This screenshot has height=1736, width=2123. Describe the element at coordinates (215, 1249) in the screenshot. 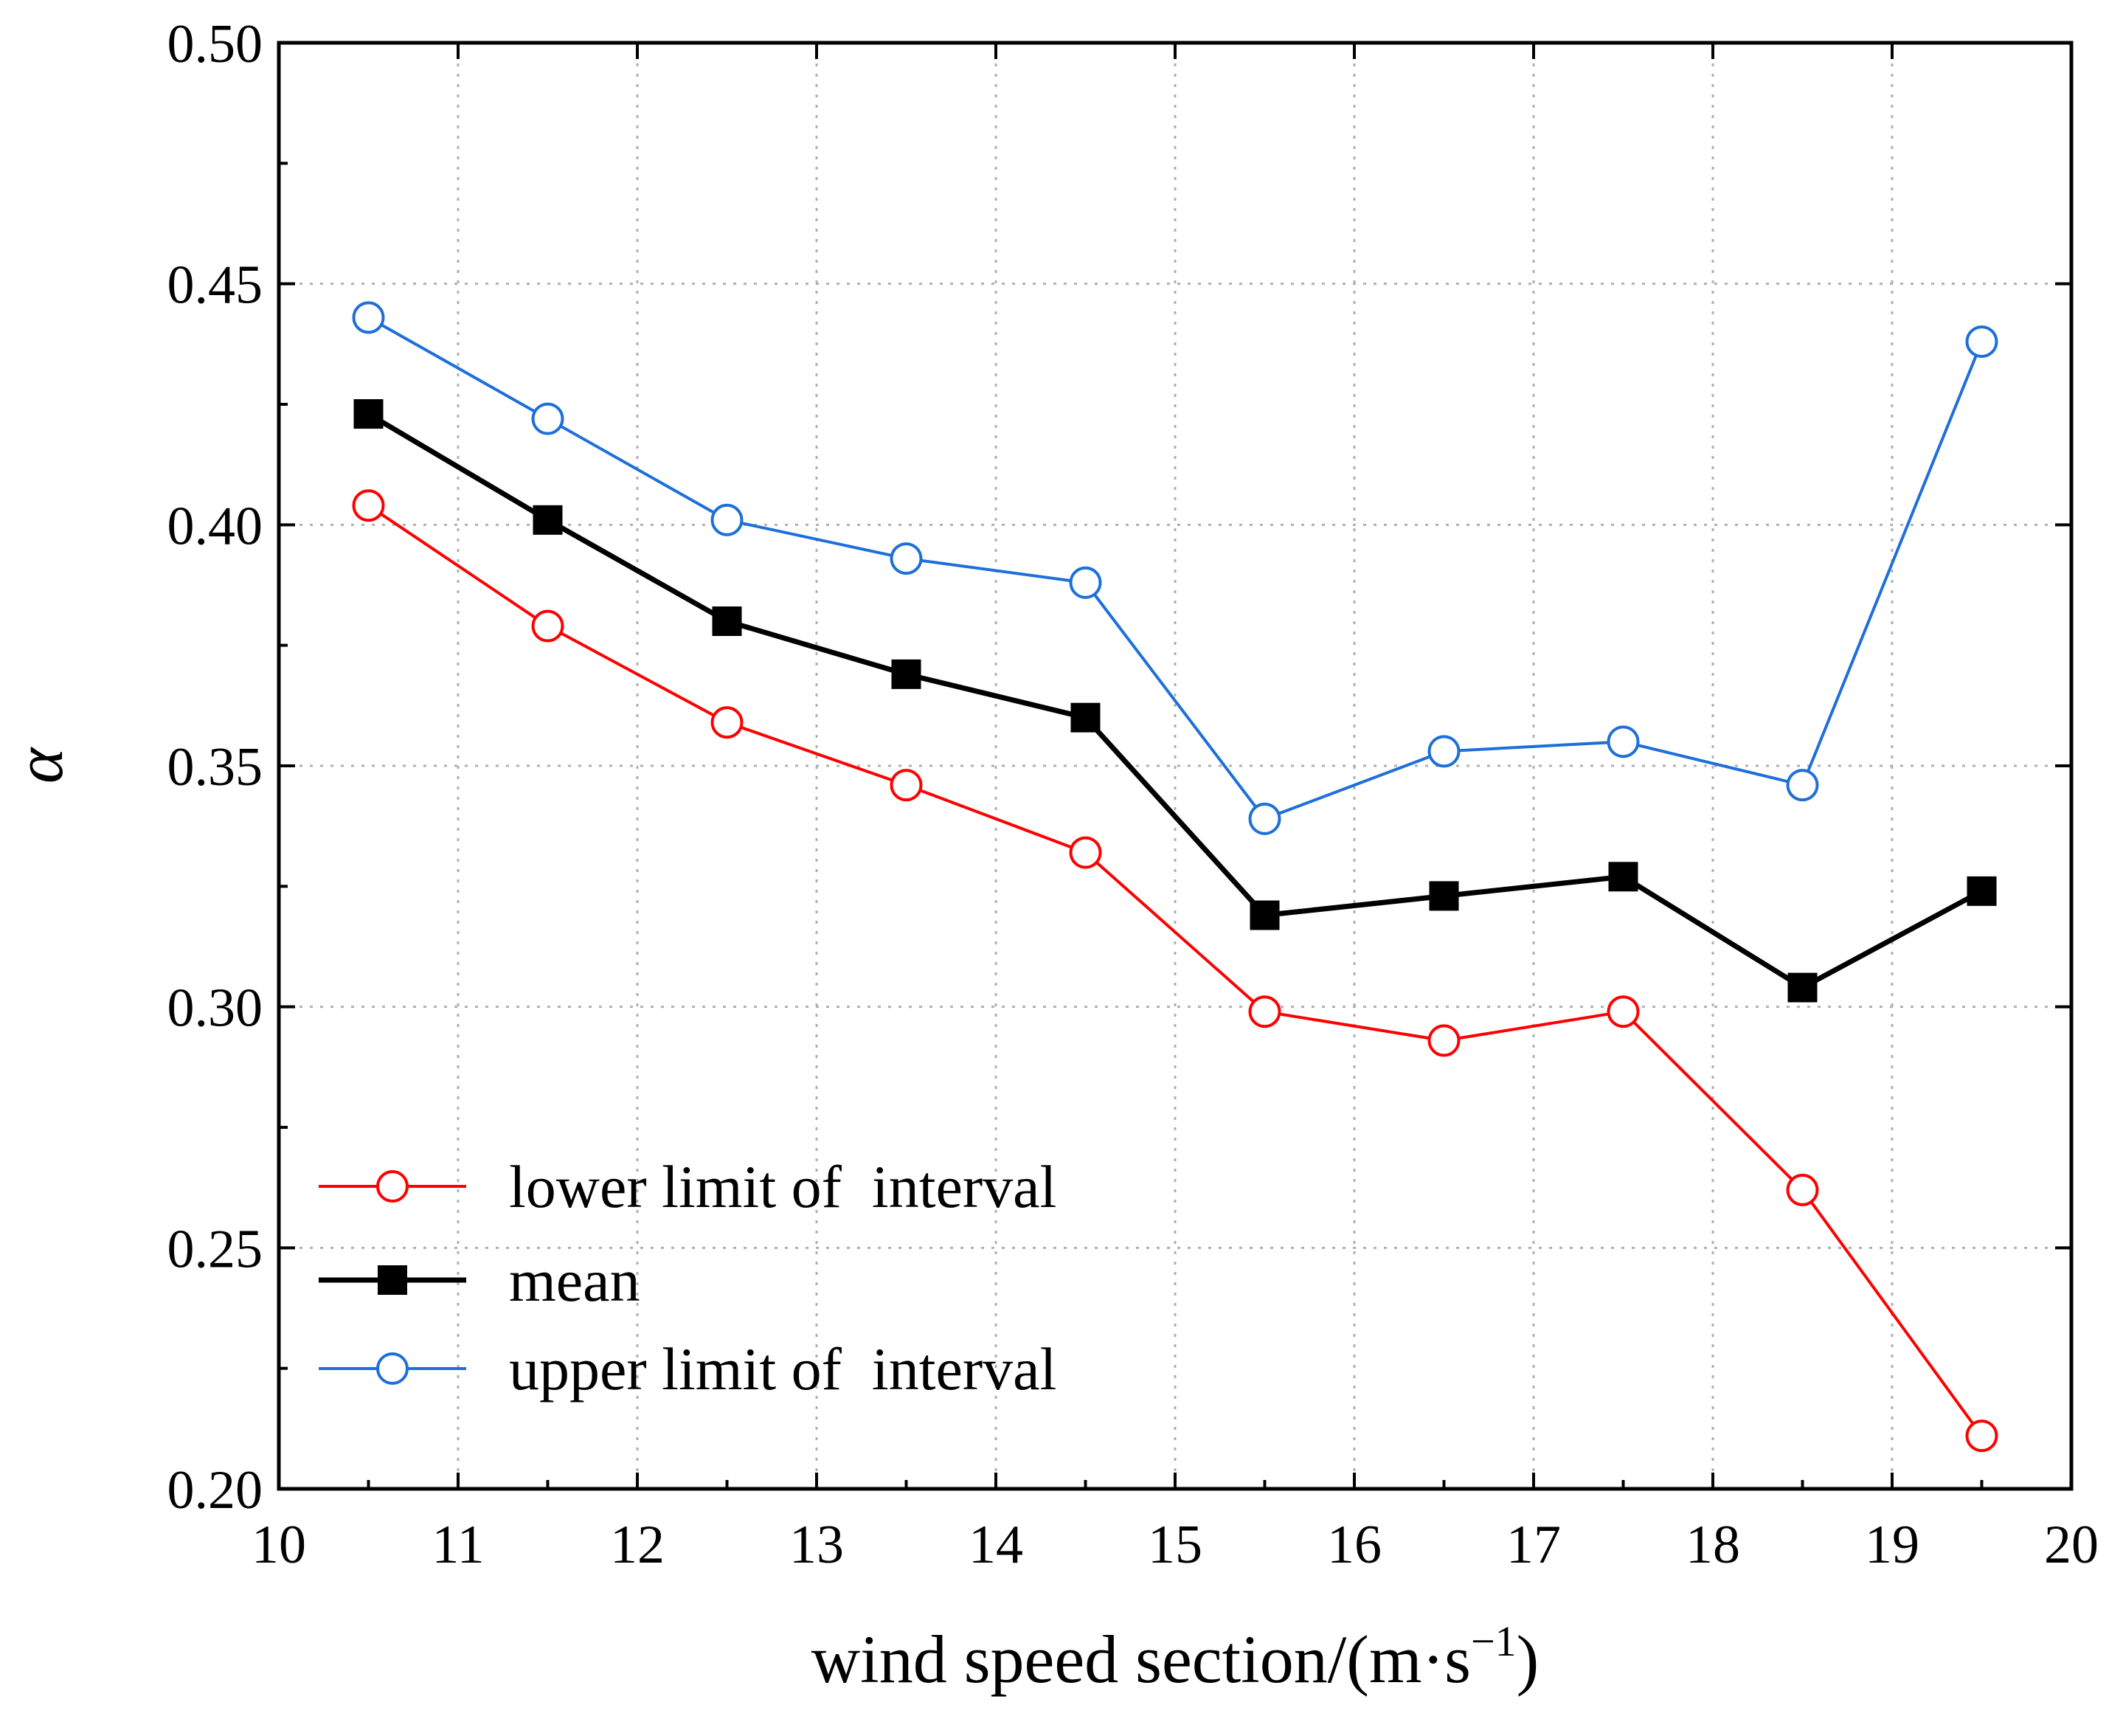

I see `y-tick-label: 0.25` at that location.